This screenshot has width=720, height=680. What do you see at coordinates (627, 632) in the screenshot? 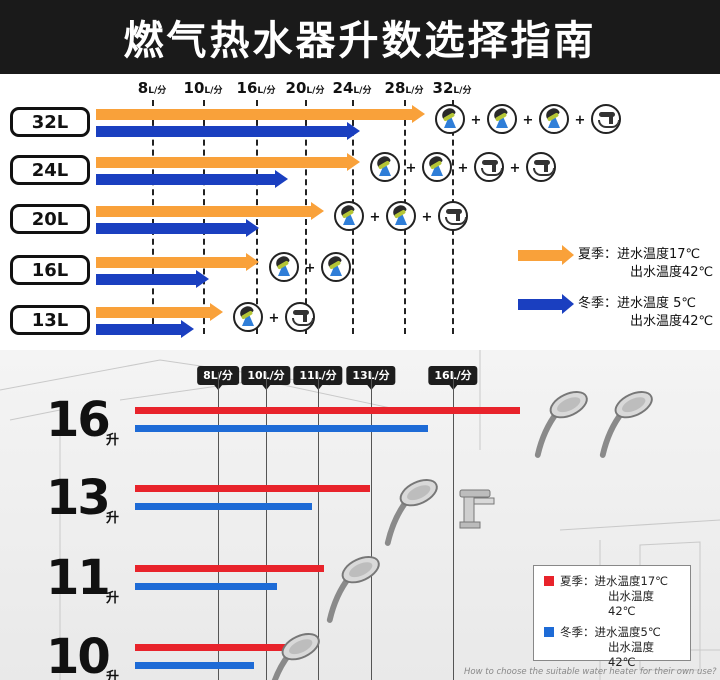
I see `bottom-winter-in-temp: 进水温度5℃` at bounding box center [627, 632].